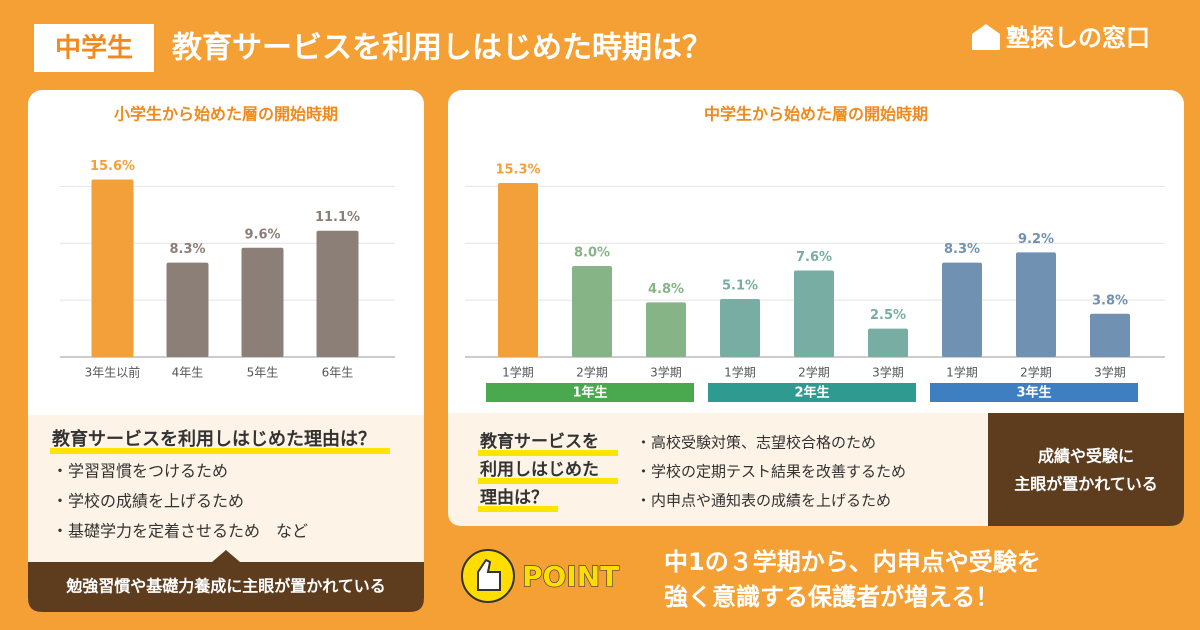 The image size is (1200, 630). I want to click on x-tick-label: 6年生, so click(338, 373).